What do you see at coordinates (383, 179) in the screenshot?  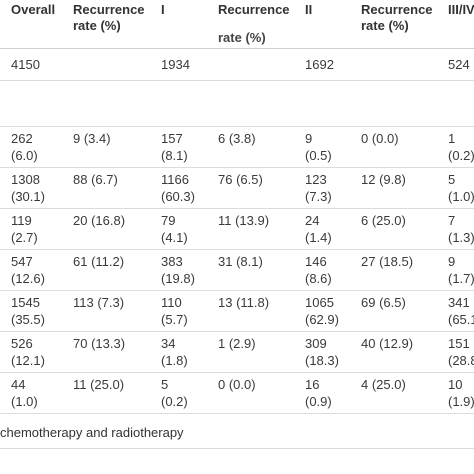 I see `table-cell-rec3: 12 (9.8)` at bounding box center [383, 179].